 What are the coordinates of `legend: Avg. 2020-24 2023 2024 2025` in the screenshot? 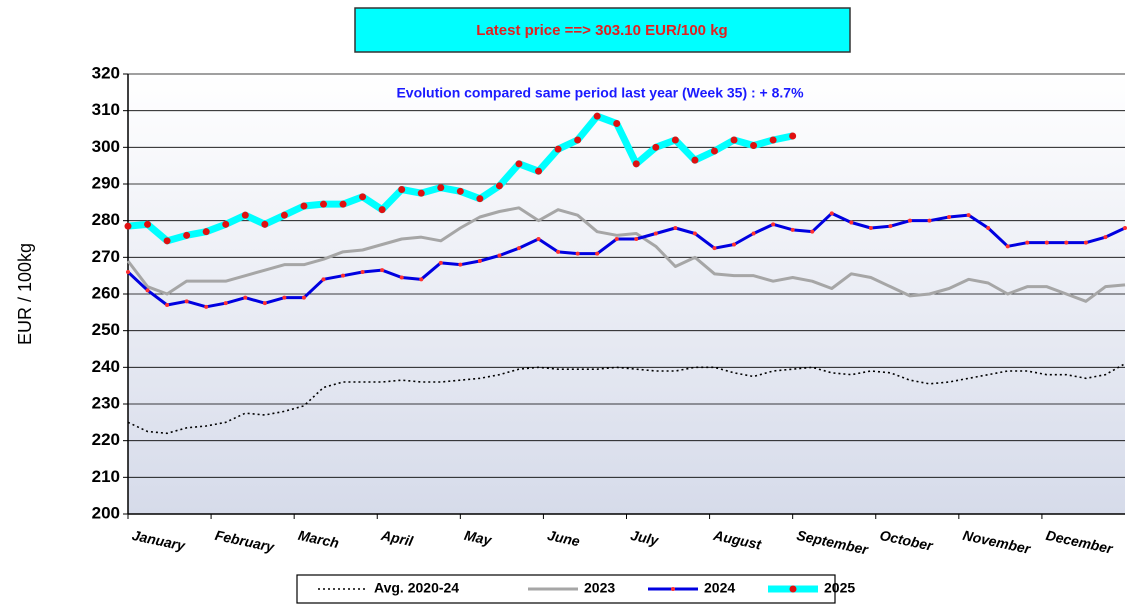 It's located at (586, 588).